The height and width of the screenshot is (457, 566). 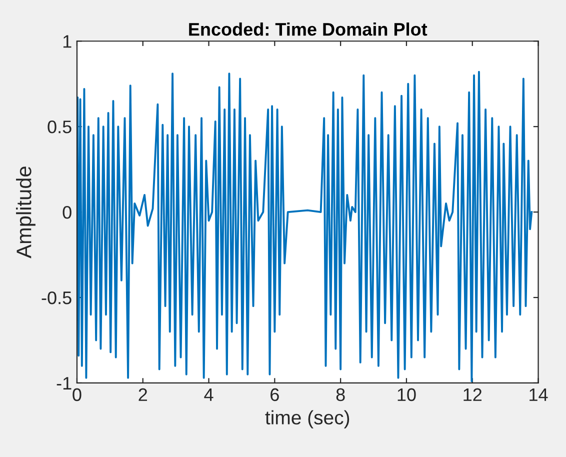 I want to click on y-tick-label: 0.5, so click(x=60, y=127).